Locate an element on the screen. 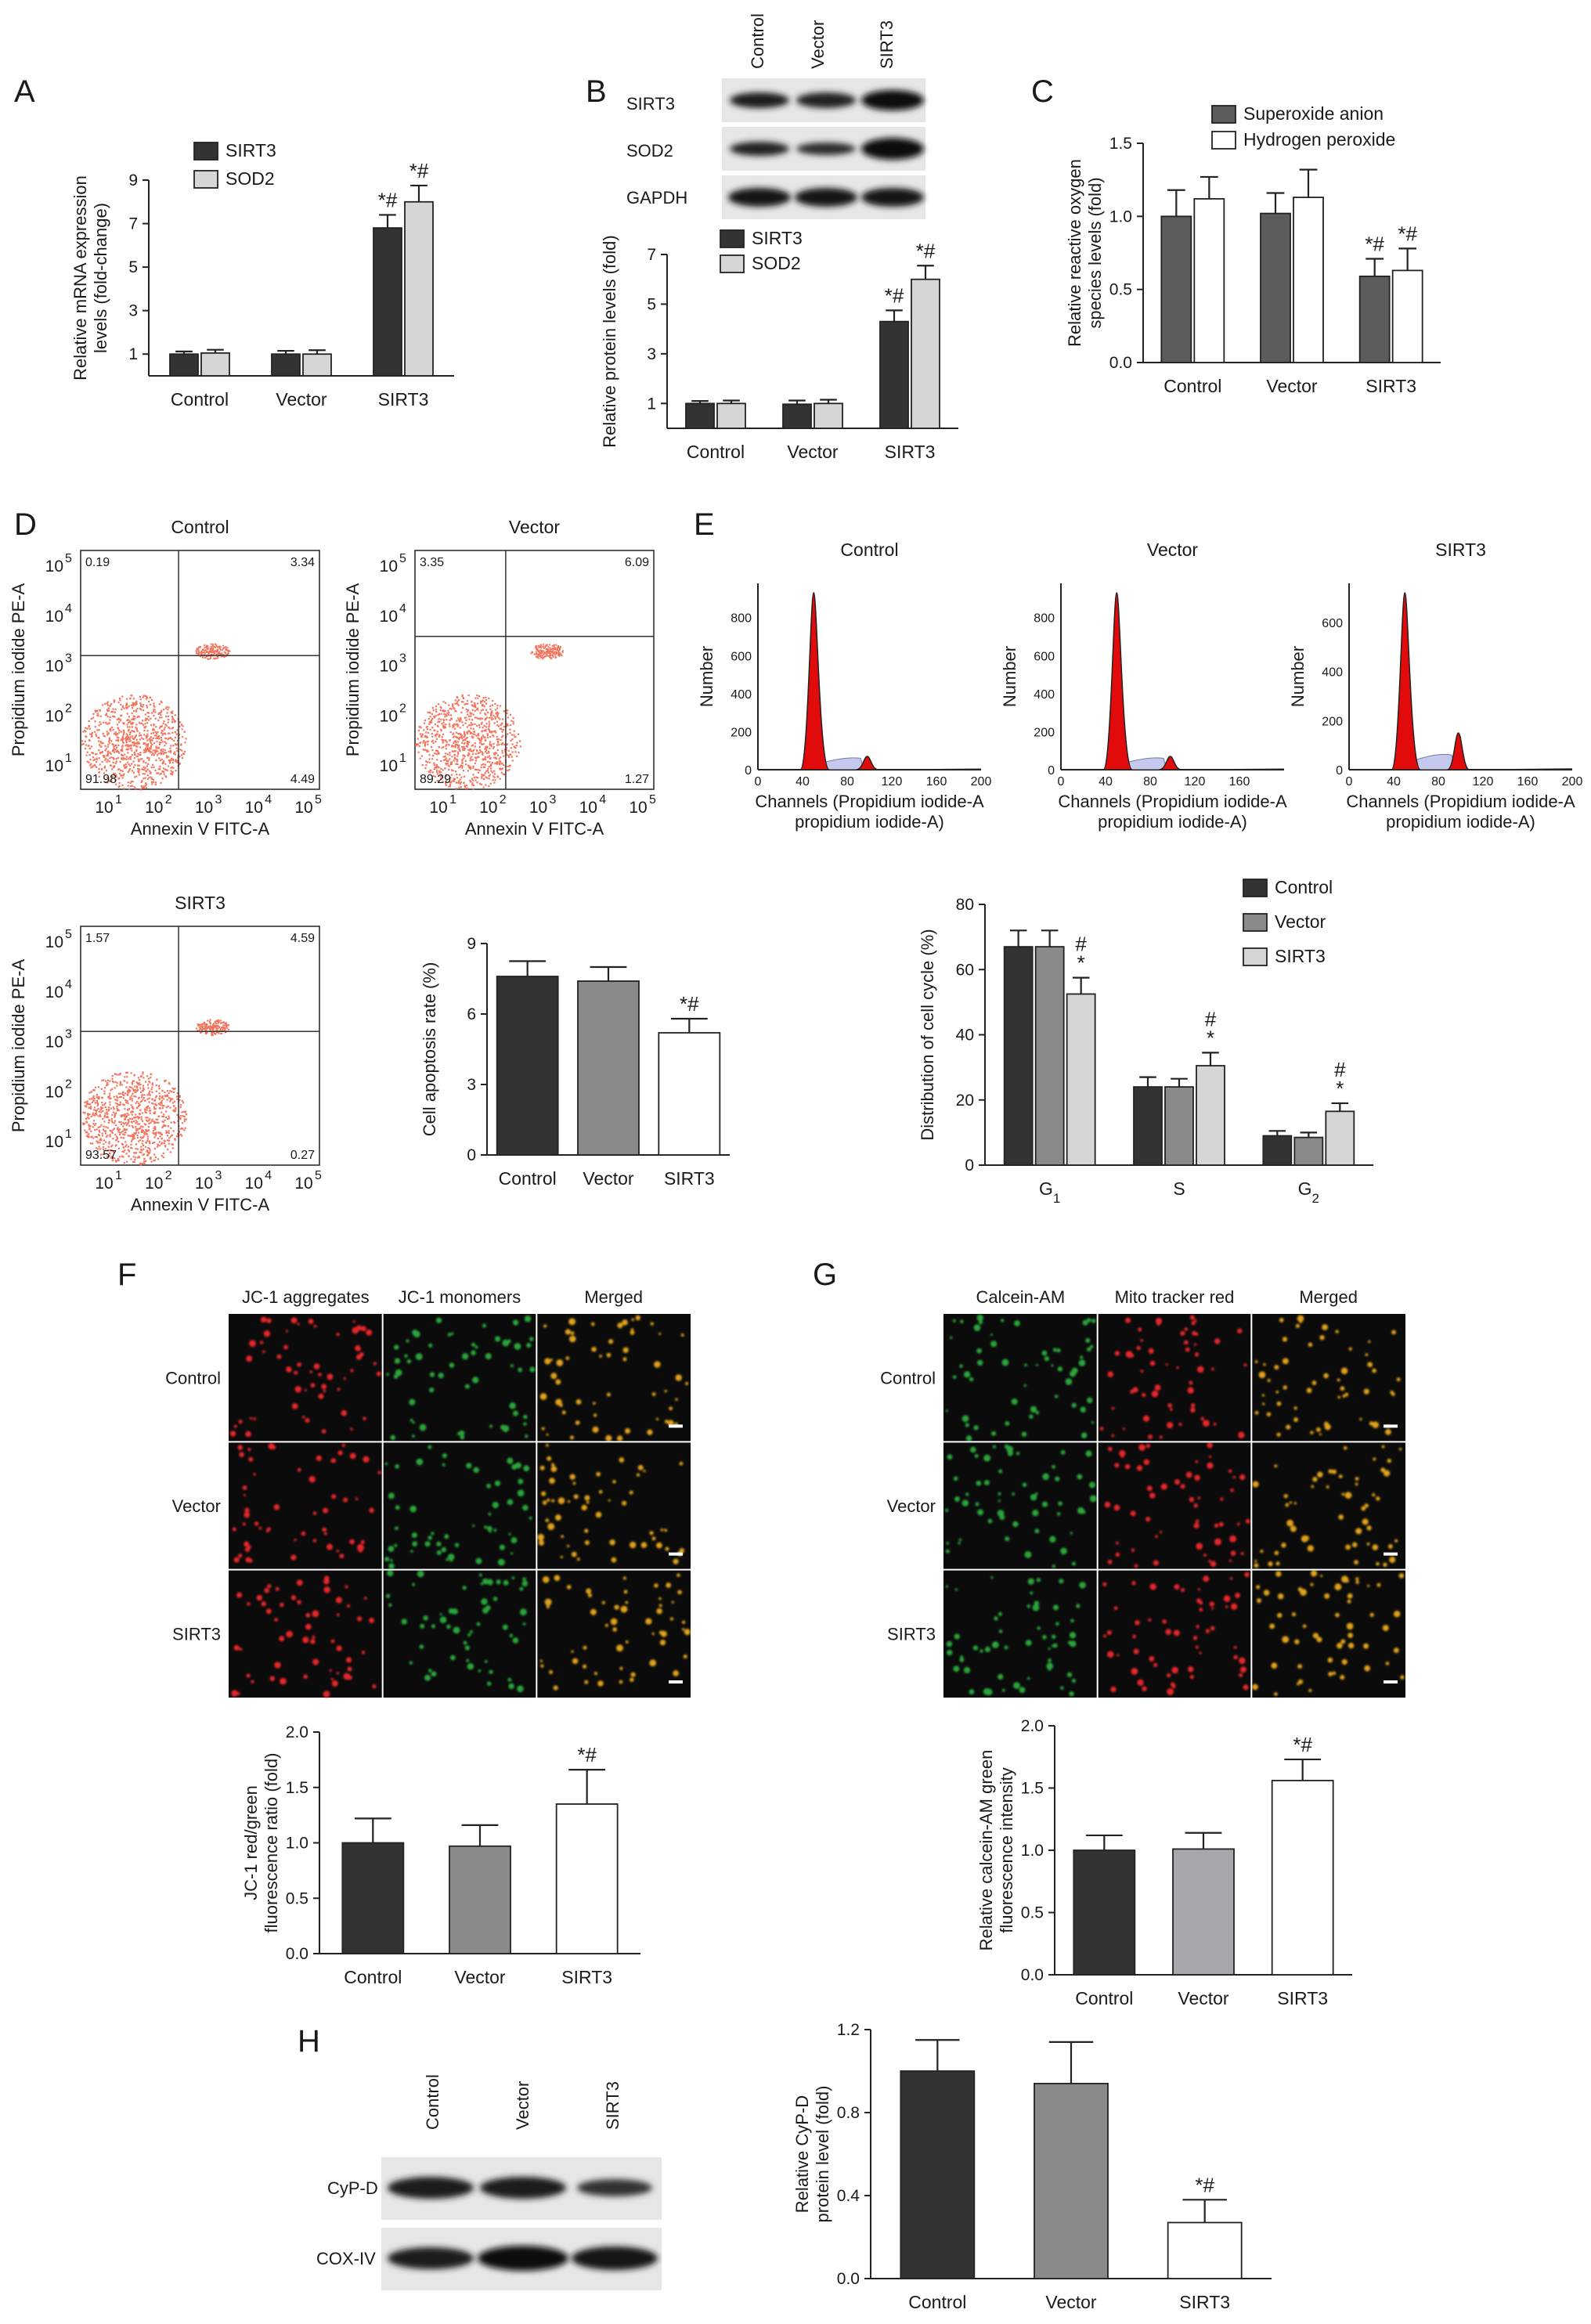  x-tick-label: 120 is located at coordinates (1195, 781).